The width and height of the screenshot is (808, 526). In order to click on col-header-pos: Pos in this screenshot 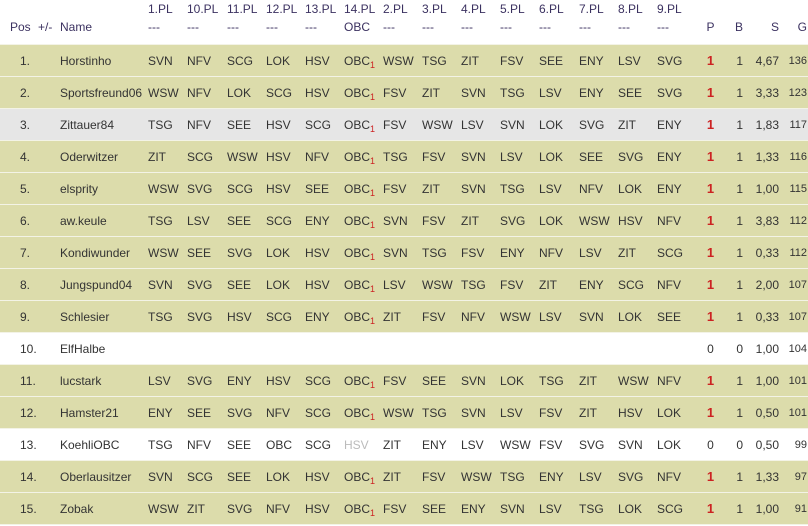, I will do `click(20, 27)`.